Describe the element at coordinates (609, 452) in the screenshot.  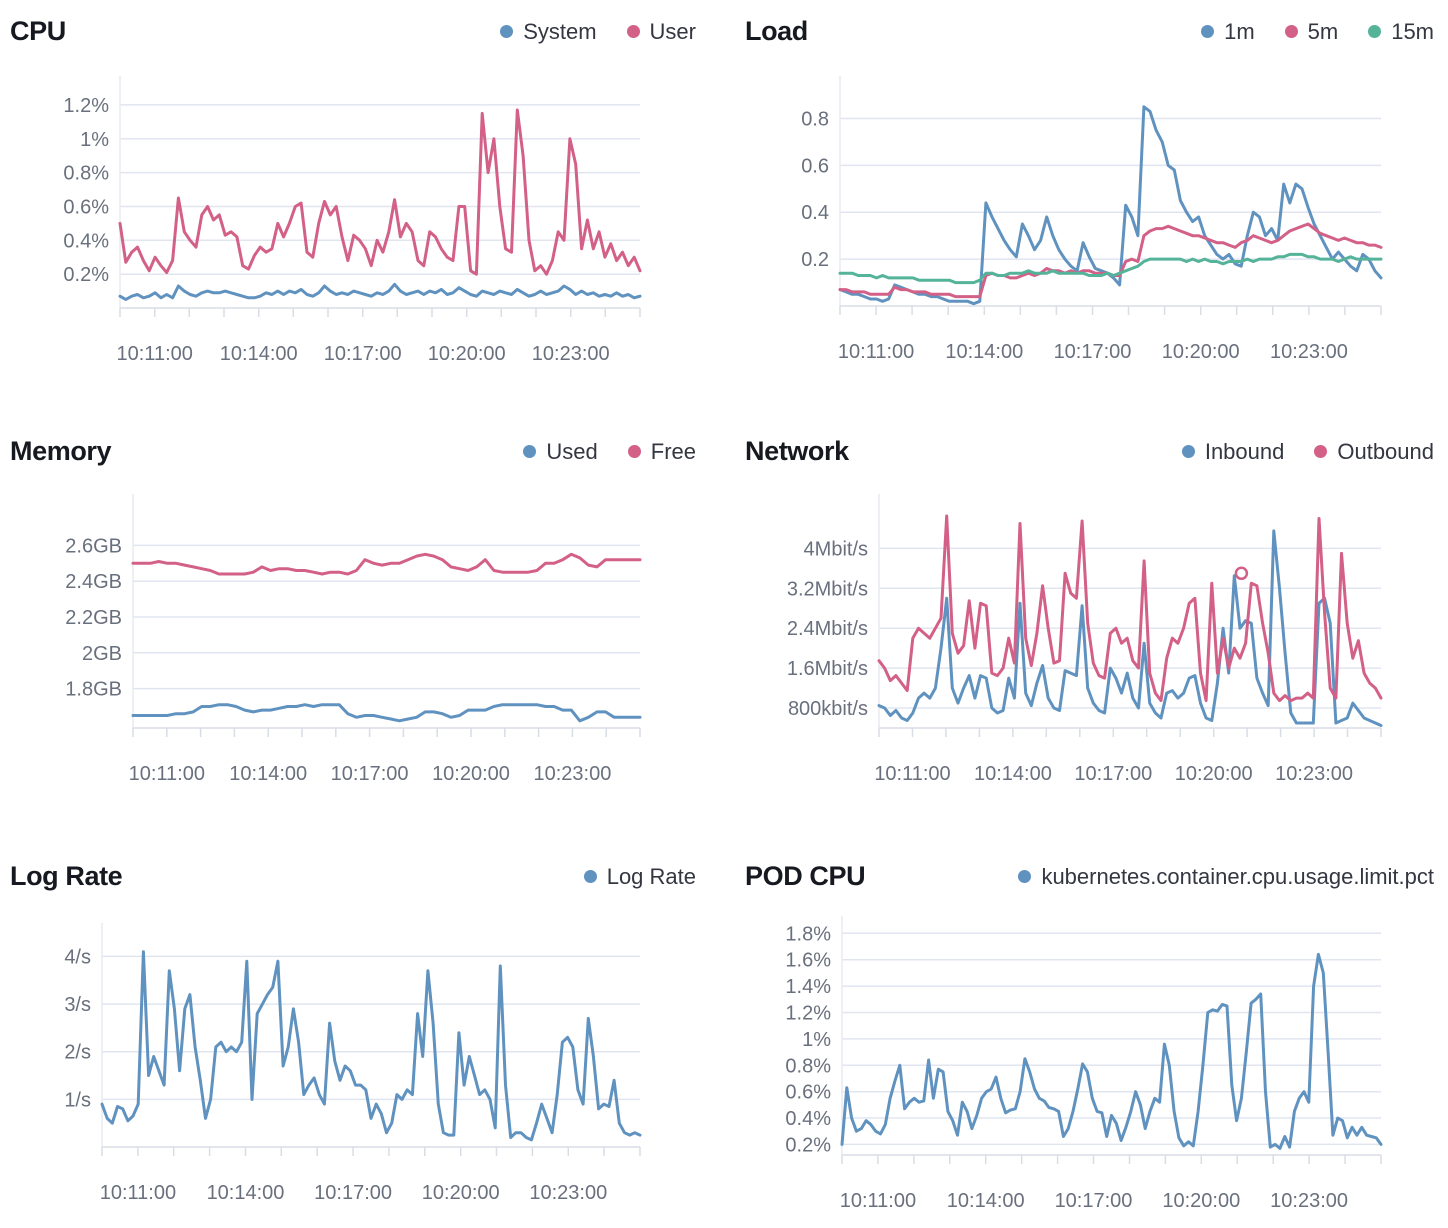
I see `legend-memory: Used Free` at that location.